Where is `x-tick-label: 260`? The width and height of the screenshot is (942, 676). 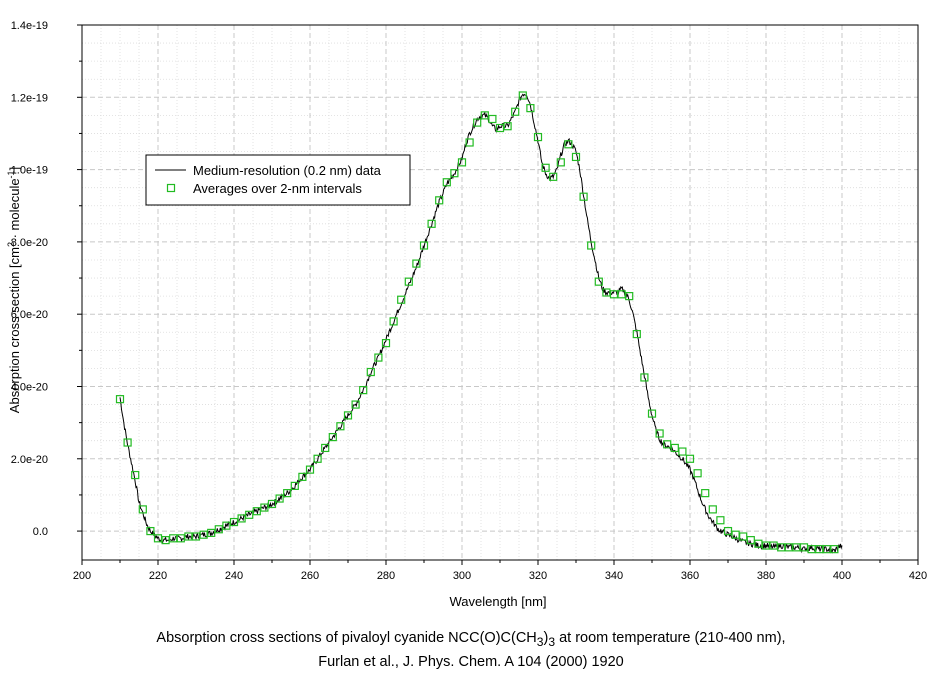
x-tick-label: 260 is located at coordinates (310, 576).